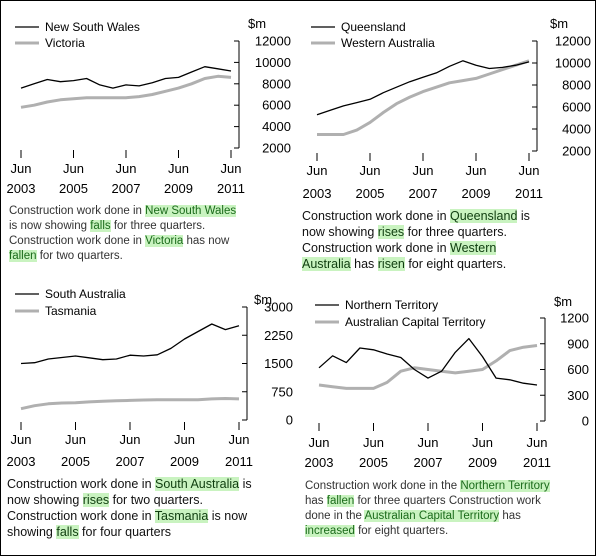  I want to click on y-tick-label: 750, so click(282, 391).